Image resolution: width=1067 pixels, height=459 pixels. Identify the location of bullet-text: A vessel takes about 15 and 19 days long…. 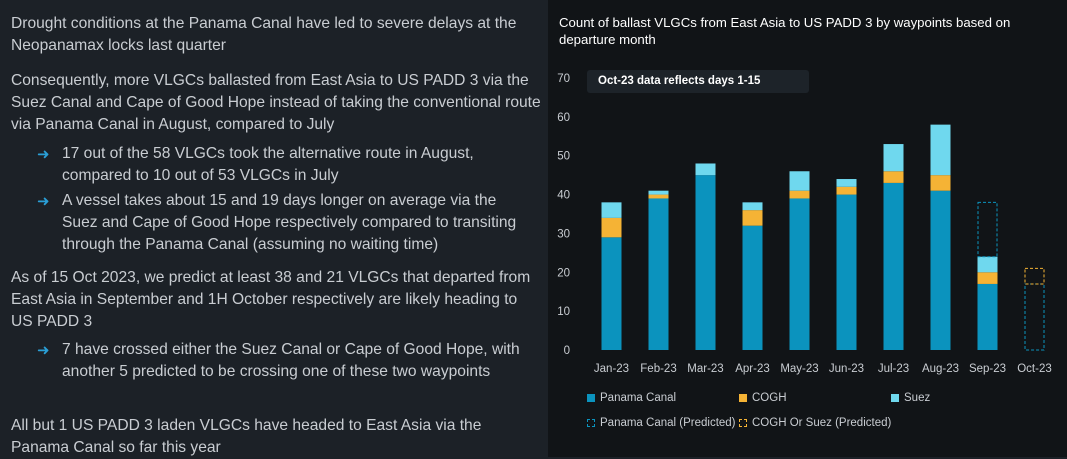
(289, 222).